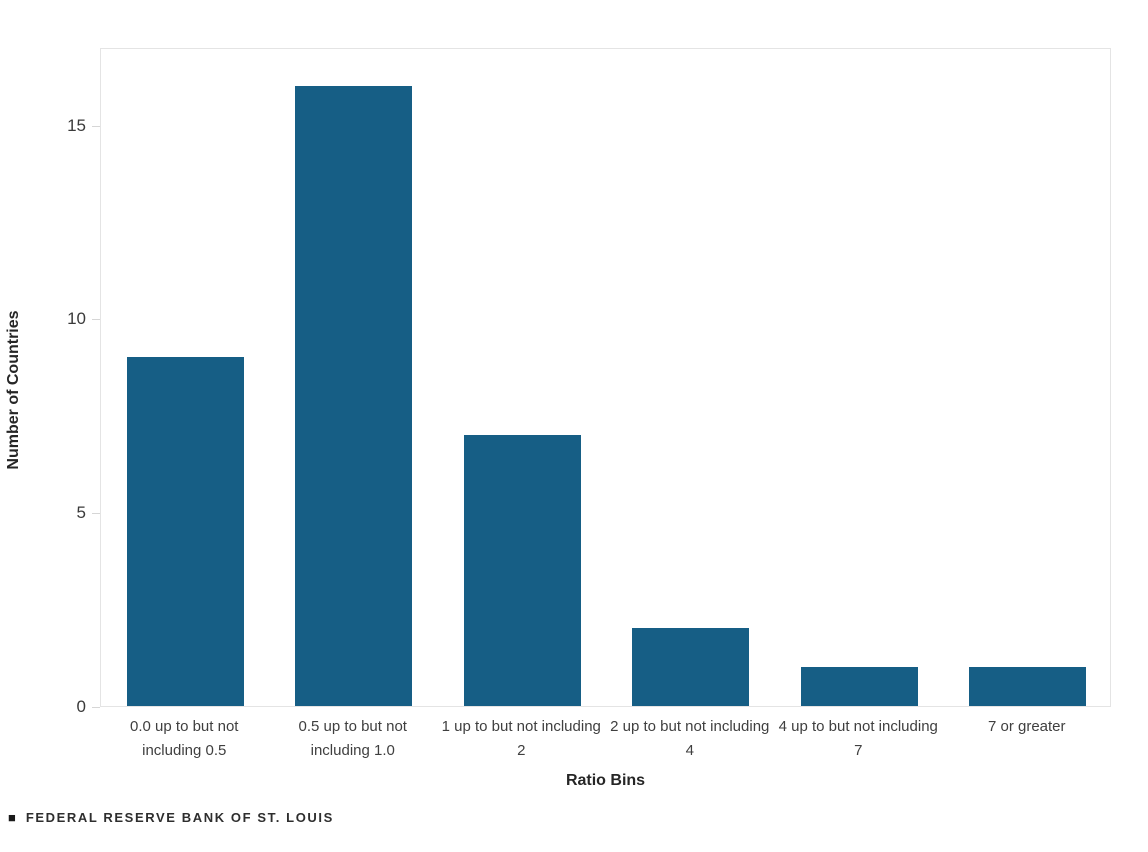 This screenshot has width=1148, height=852. I want to click on x-tick-label-2: 1 up to but not including 2, so click(521, 738).